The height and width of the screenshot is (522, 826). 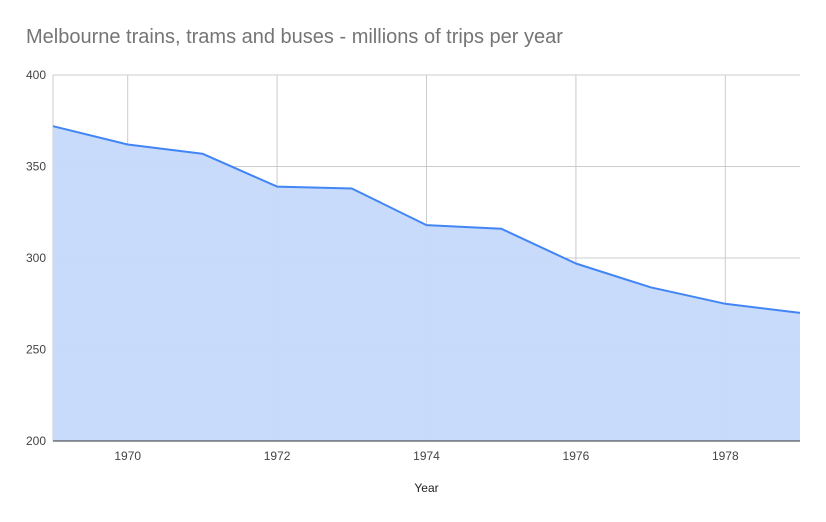 I want to click on x-tick-label: 1976, so click(x=576, y=456).